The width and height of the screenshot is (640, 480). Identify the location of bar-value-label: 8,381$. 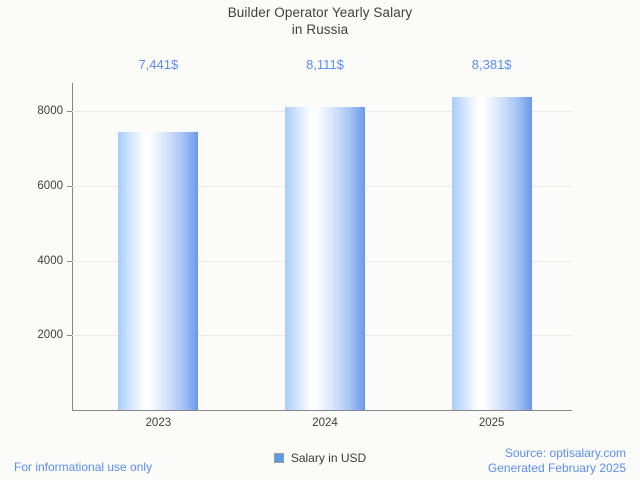
(491, 64).